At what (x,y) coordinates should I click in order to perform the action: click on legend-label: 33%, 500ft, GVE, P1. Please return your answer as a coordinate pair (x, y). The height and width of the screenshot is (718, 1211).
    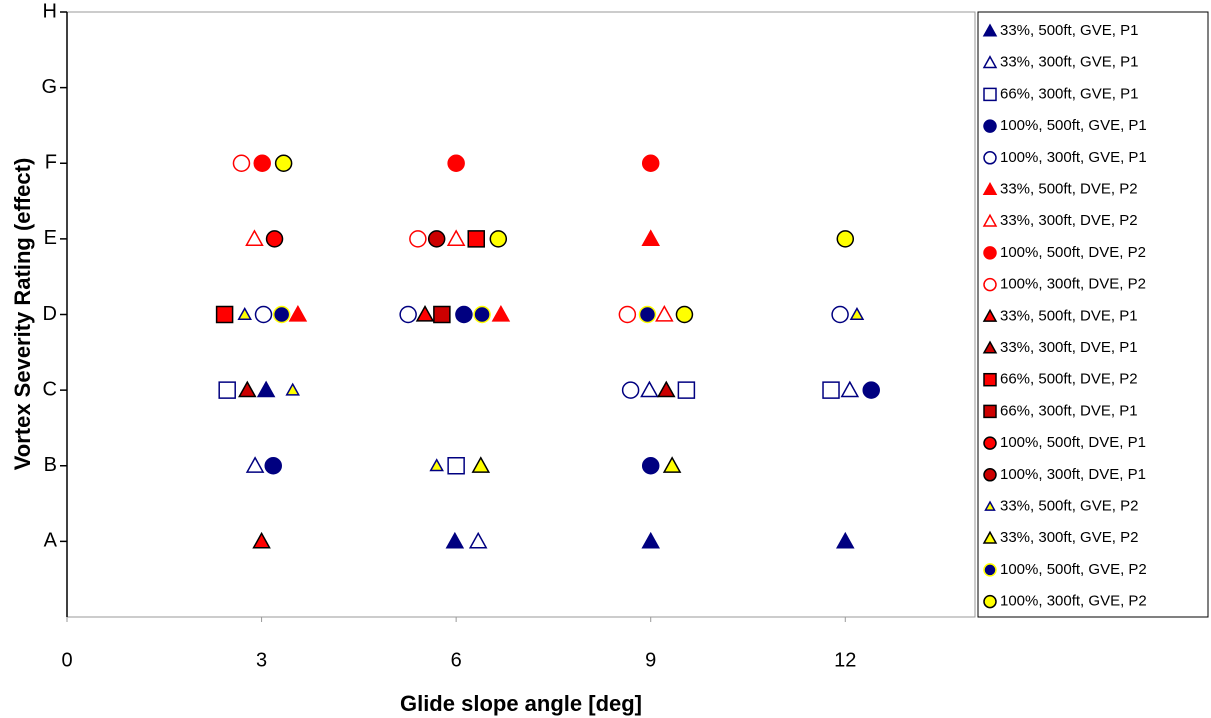
    Looking at the image, I should click on (1069, 30).